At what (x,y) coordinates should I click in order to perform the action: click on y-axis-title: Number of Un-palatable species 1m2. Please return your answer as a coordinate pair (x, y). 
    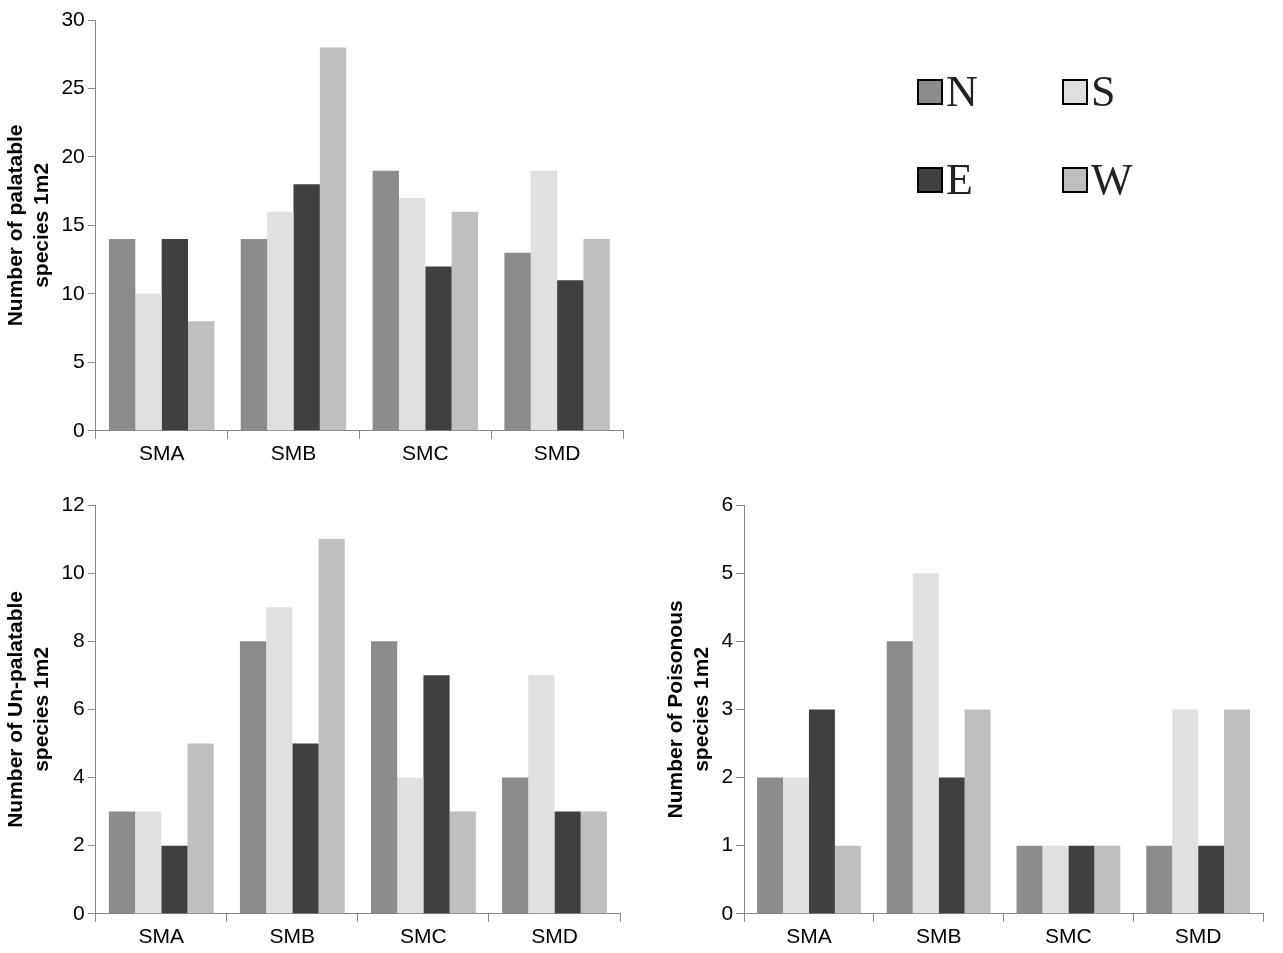
    Looking at the image, I should click on (27, 709).